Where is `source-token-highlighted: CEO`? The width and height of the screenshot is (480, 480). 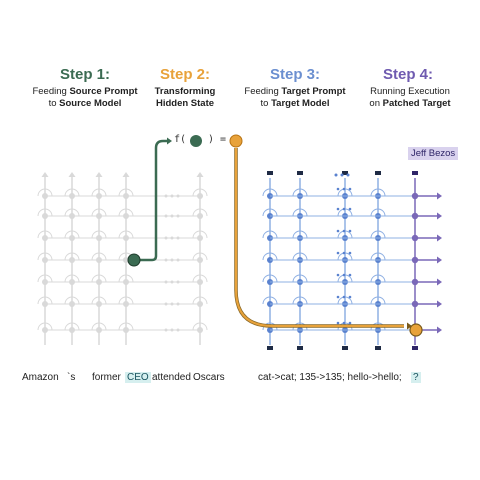
source-token-highlighted: CEO is located at coordinates (138, 377).